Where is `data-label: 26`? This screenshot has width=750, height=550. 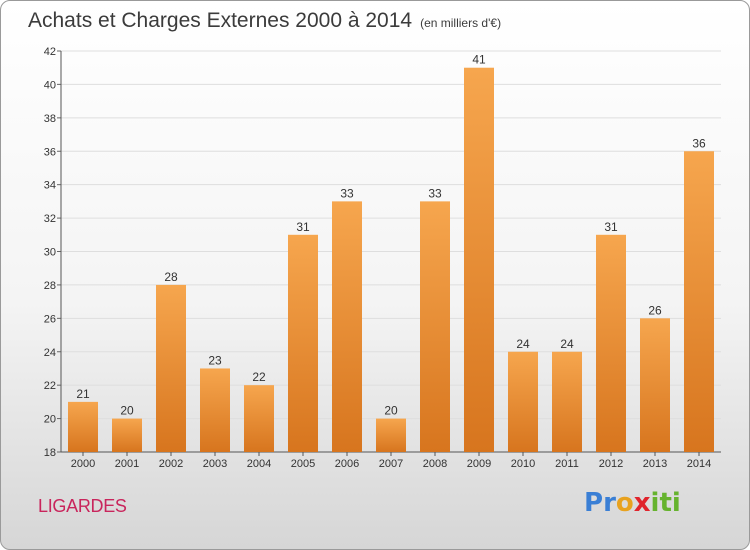 data-label: 26 is located at coordinates (655, 310).